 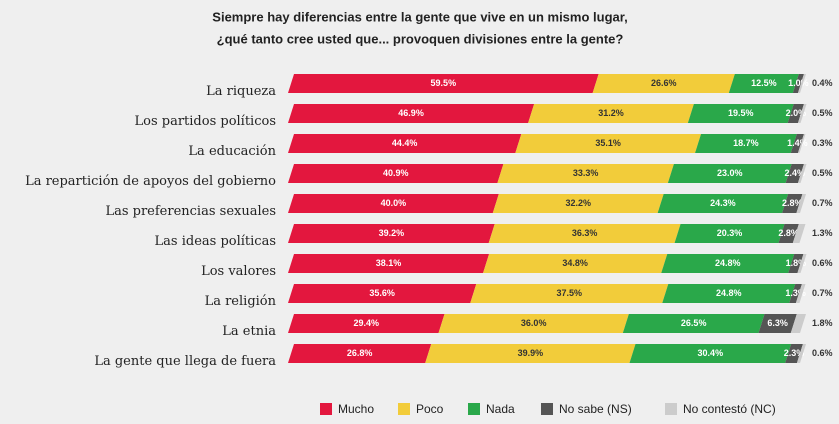 I want to click on value-label: 39.9%, so click(x=531, y=353).